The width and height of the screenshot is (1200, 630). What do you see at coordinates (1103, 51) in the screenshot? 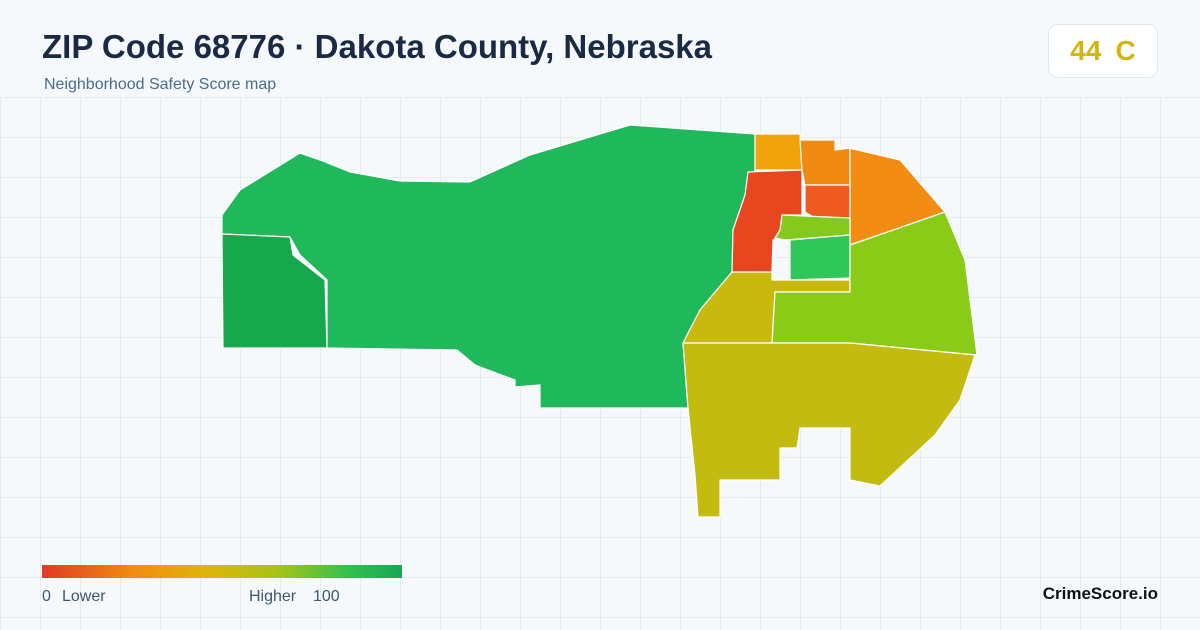
I see `score-badge: 44 C` at bounding box center [1103, 51].